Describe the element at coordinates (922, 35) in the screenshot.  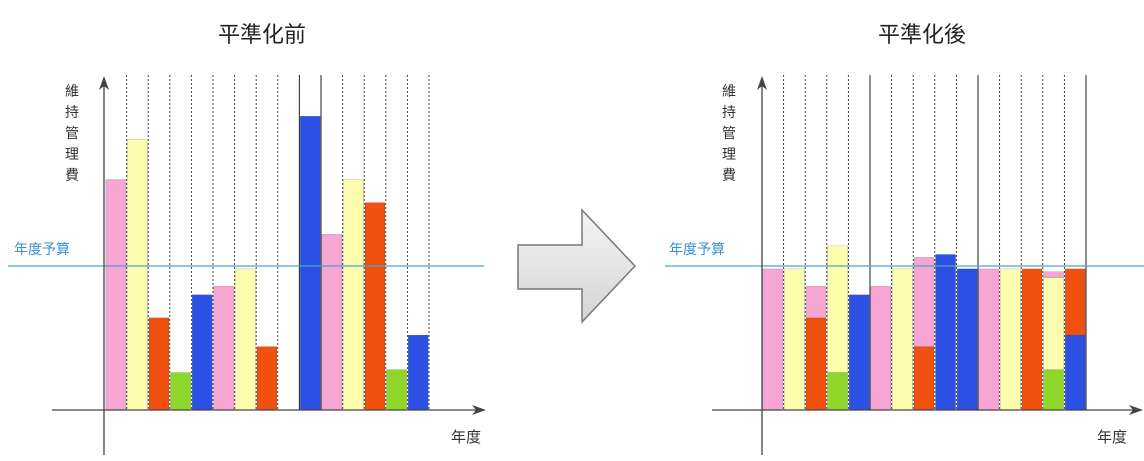
I see `chart-title: 平準化後` at that location.